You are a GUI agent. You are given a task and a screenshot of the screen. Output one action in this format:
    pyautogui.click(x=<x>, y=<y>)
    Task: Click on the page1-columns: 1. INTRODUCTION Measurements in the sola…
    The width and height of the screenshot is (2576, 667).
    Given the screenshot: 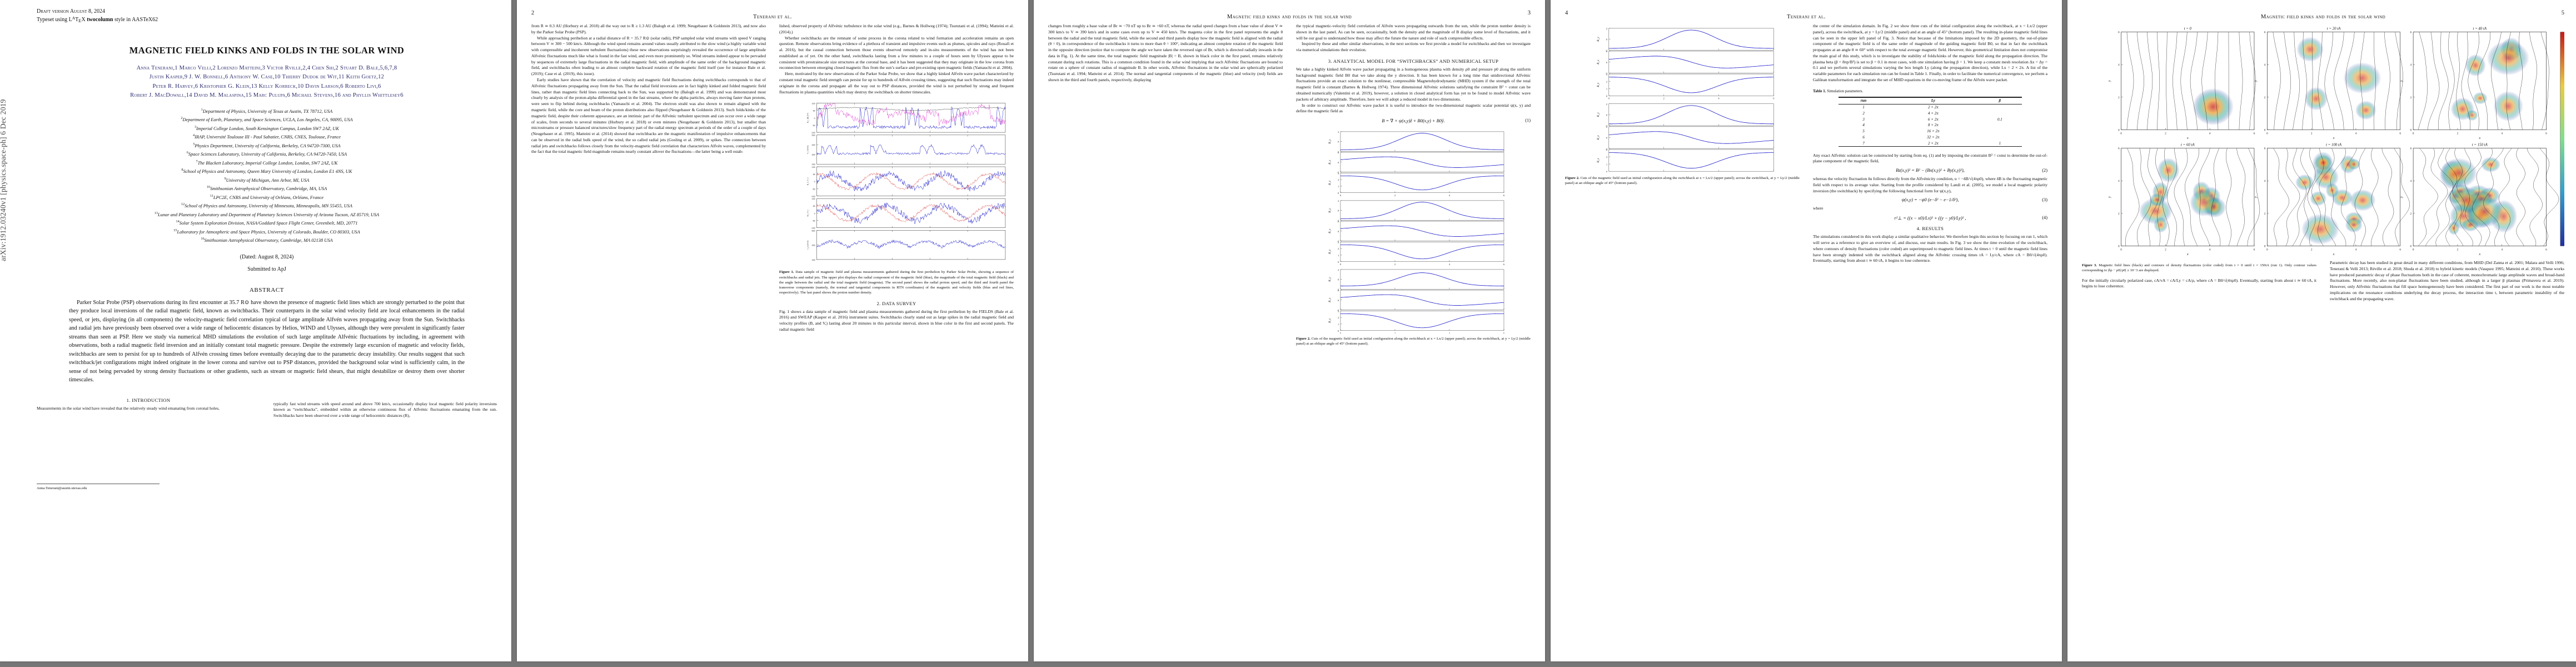 What is the action you would take?
    pyautogui.click(x=267, y=441)
    